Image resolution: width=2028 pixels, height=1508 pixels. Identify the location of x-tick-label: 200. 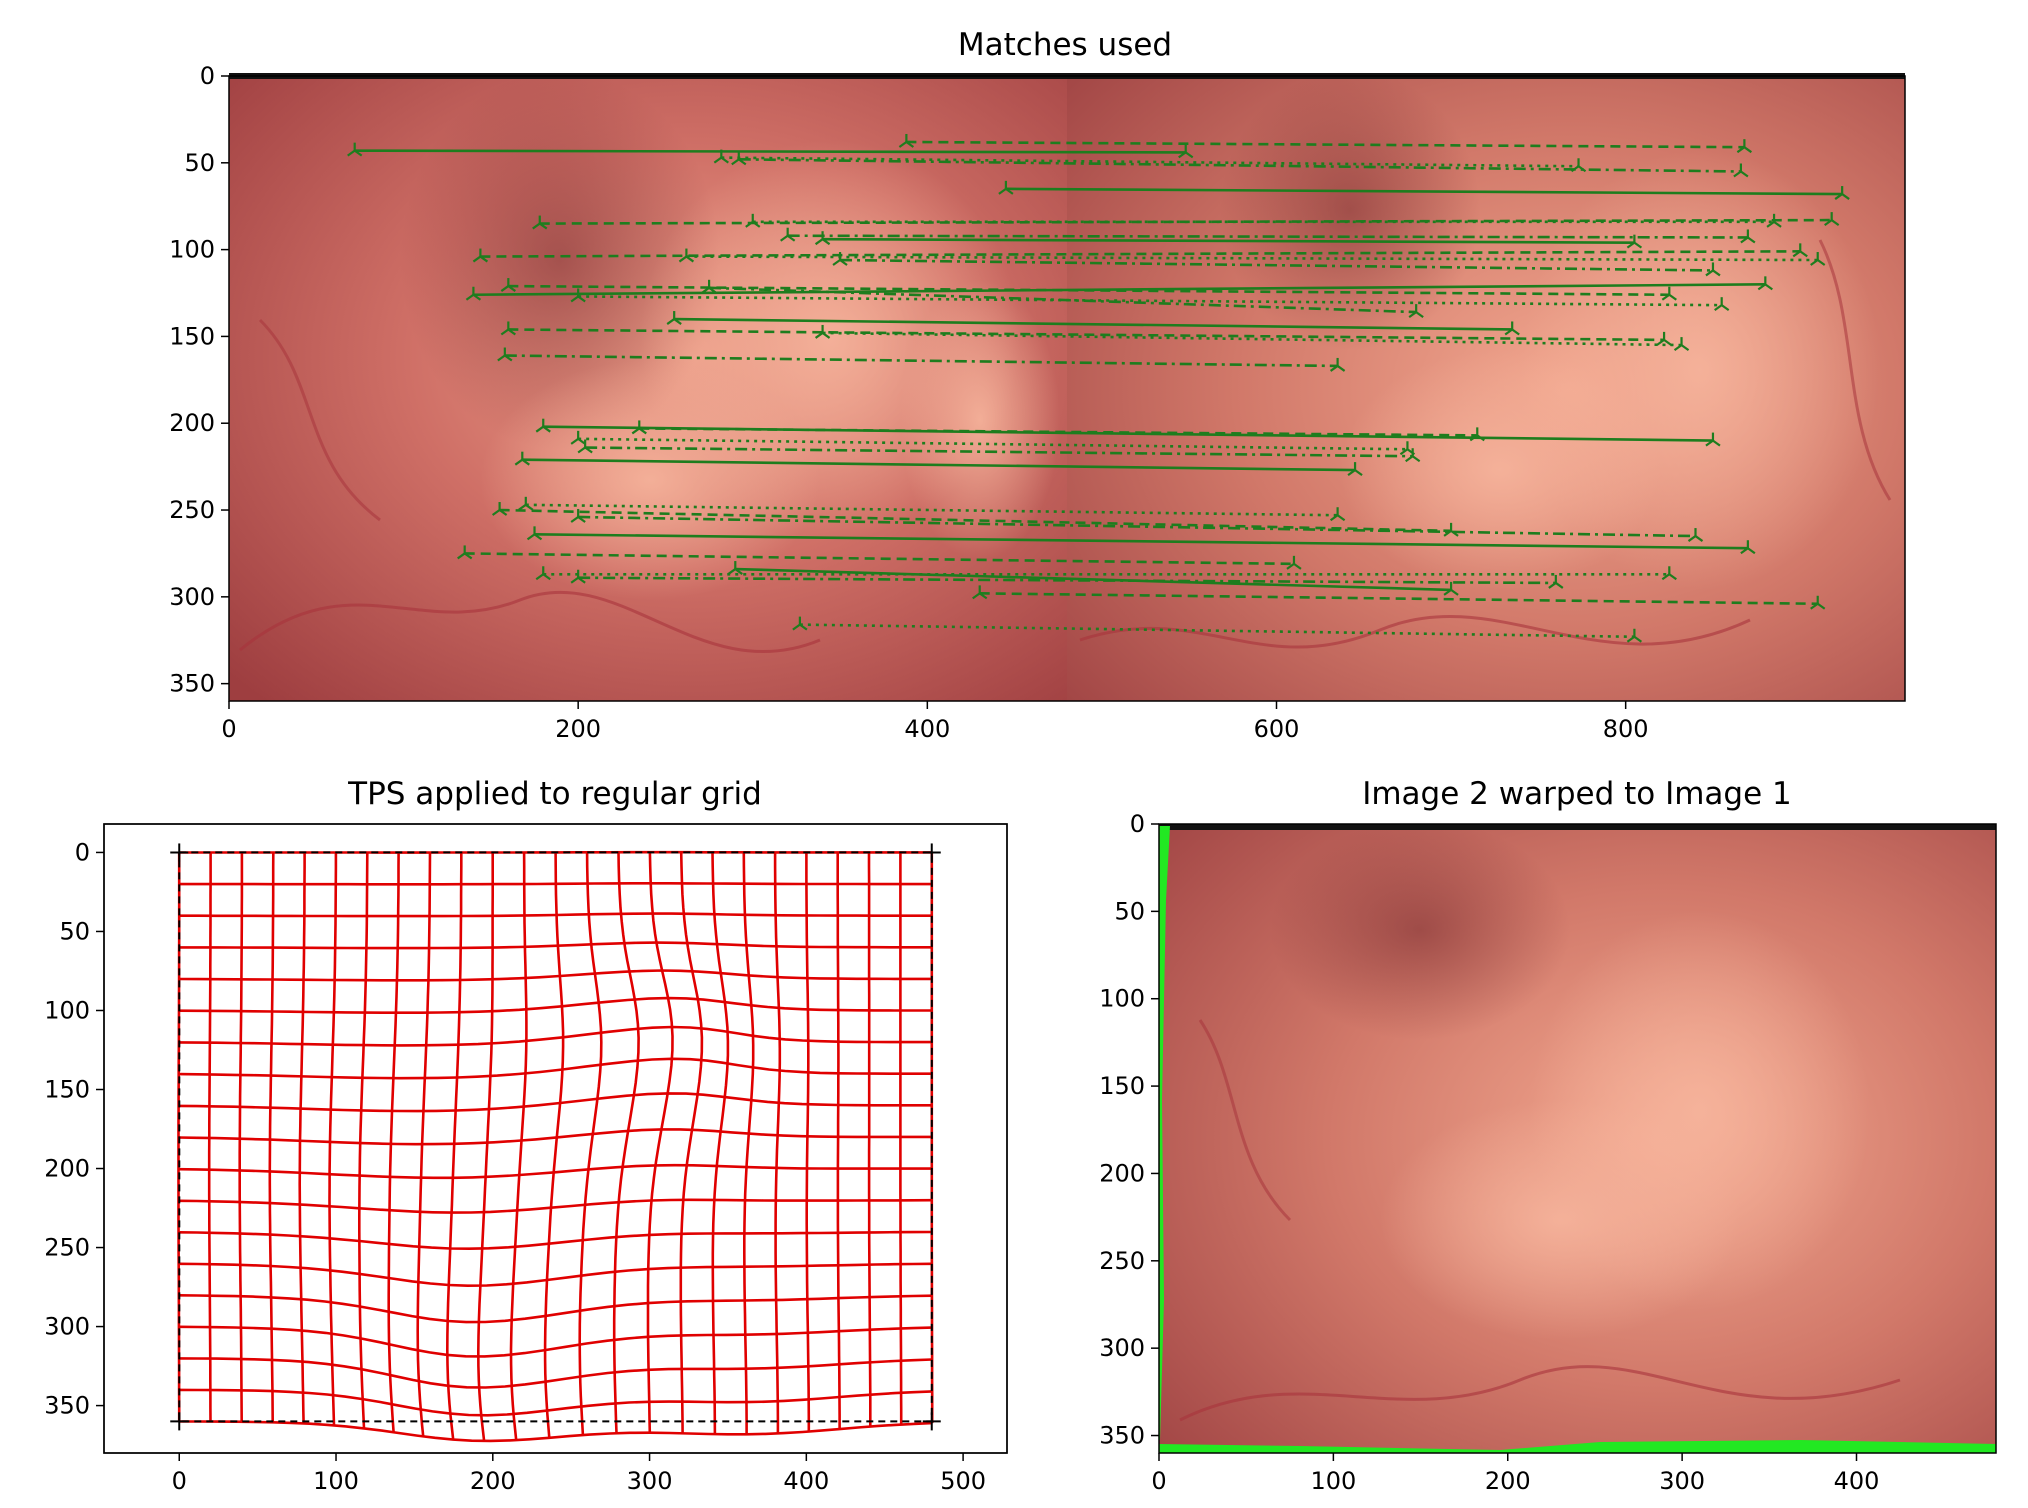
(493, 1481).